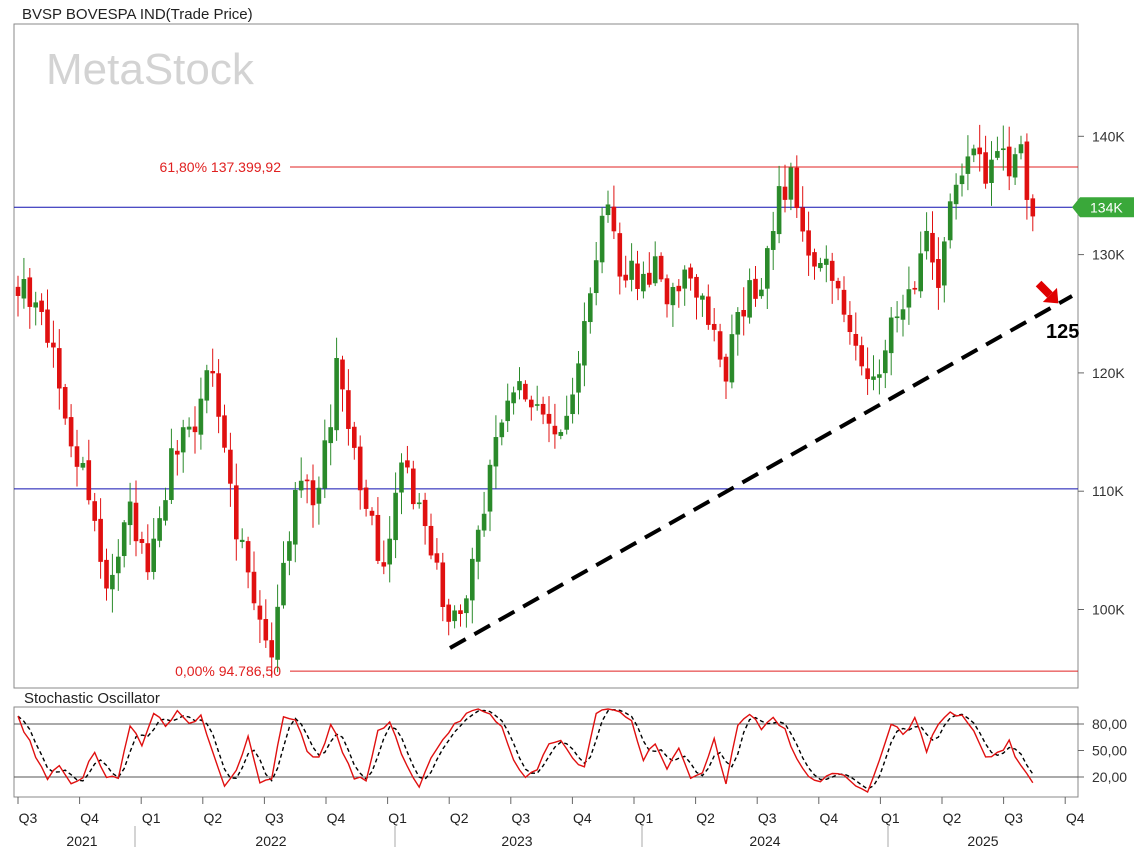 Image resolution: width=1141 pixels, height=852 pixels. Describe the element at coordinates (525, 749) in the screenshot. I see `stochastic-d-line` at that location.